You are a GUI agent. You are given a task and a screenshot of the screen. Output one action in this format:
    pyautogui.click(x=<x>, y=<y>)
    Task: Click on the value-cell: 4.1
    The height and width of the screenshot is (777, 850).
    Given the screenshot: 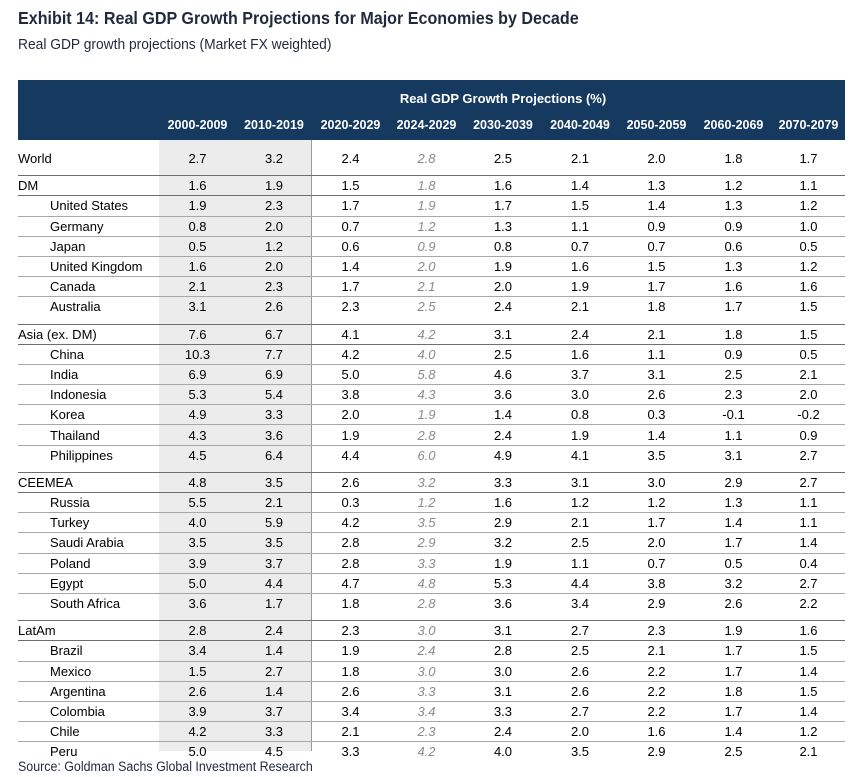 What is the action you would take?
    pyautogui.click(x=580, y=454)
    